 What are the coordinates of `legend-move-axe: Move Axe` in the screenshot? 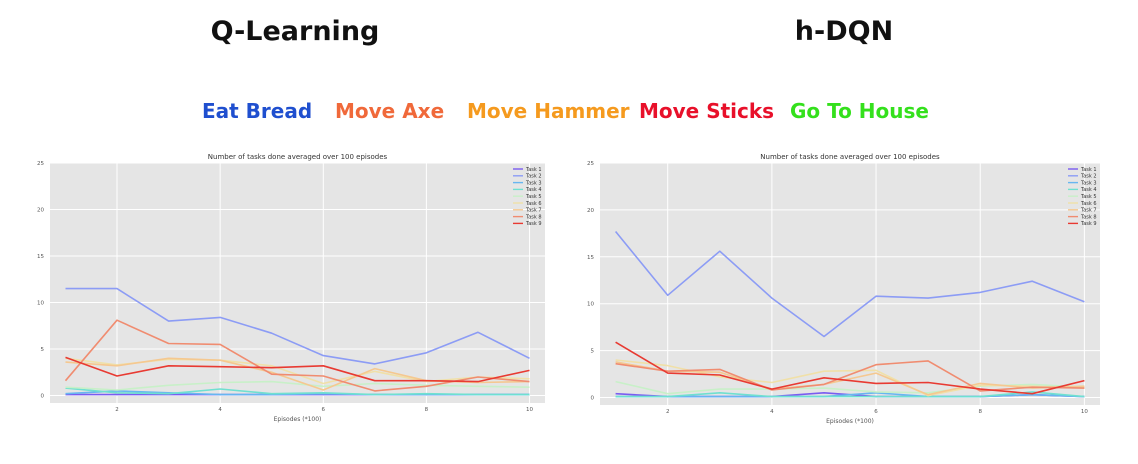 It's located at (390, 111).